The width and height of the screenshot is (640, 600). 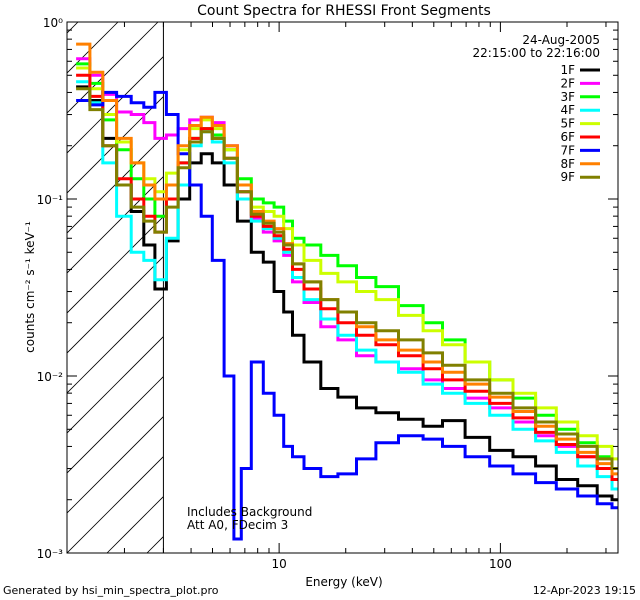 I want to click on y-tick-label: 10⁻², so click(x=50, y=377).